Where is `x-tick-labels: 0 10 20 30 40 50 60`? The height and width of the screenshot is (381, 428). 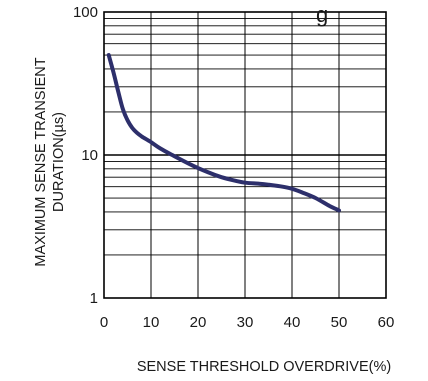
x-tick-labels: 0 10 20 30 40 50 60 is located at coordinates (247, 322).